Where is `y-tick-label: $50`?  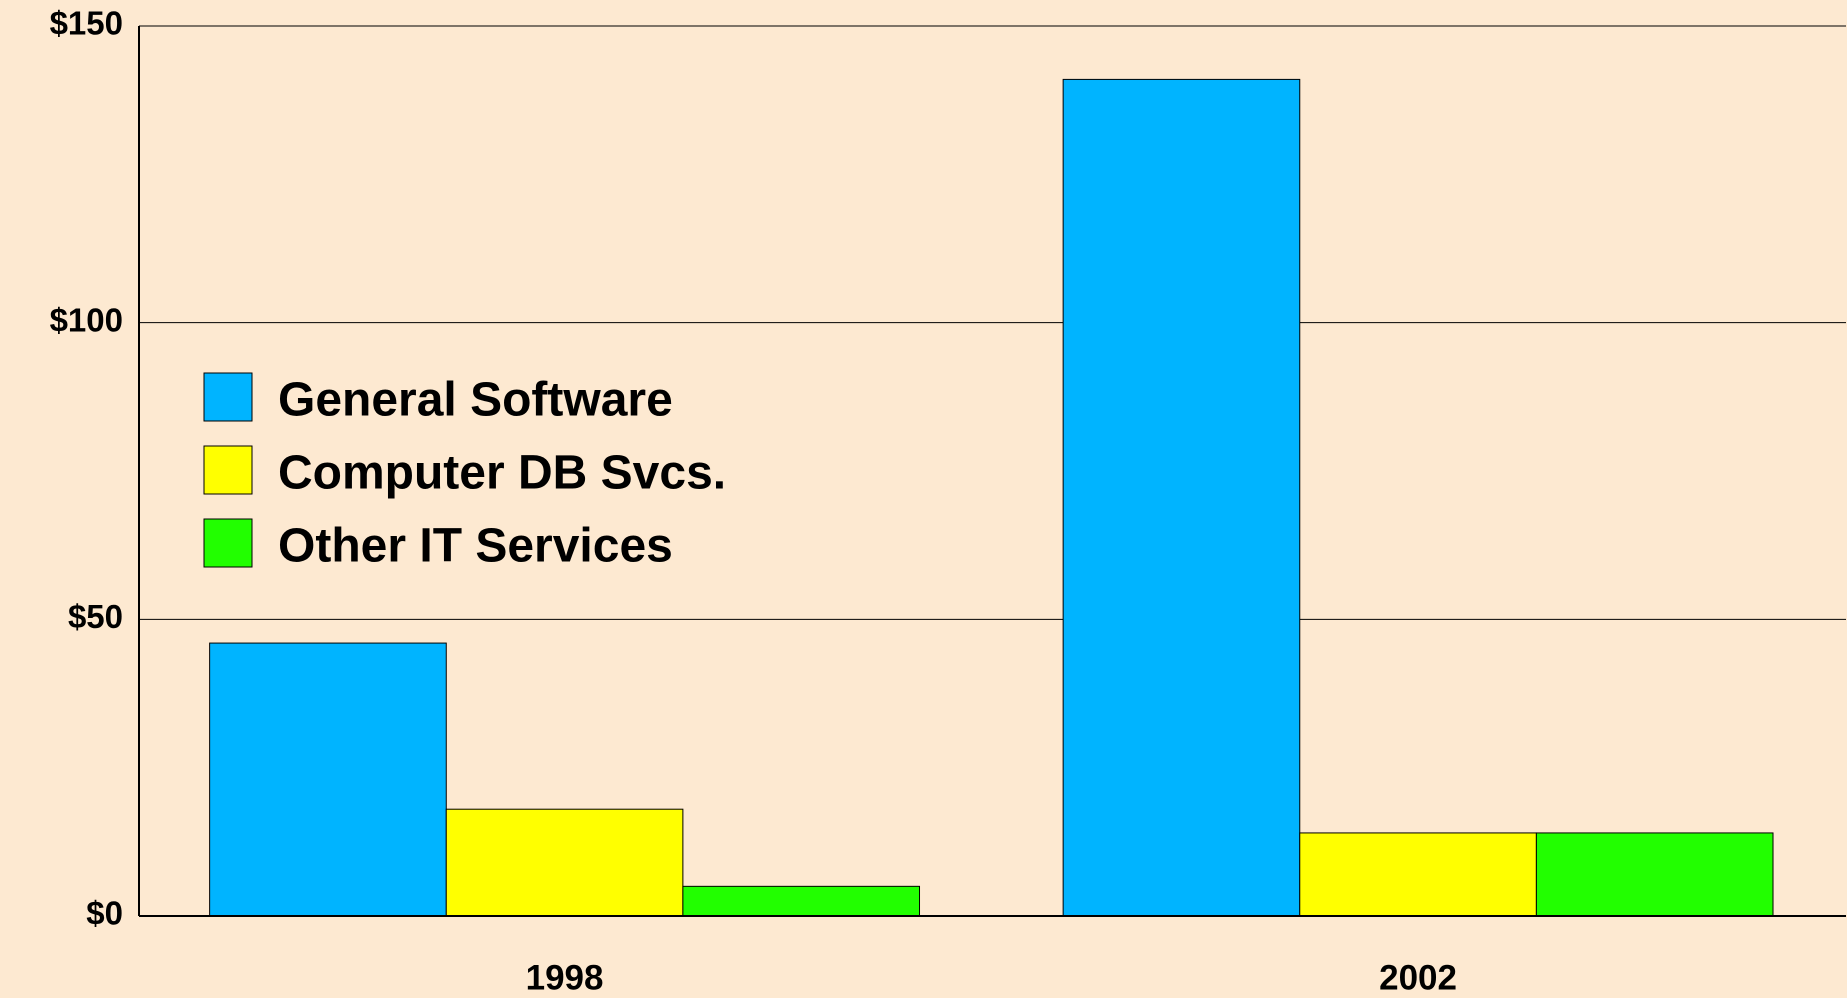
y-tick-label: $50 is located at coordinates (95, 616).